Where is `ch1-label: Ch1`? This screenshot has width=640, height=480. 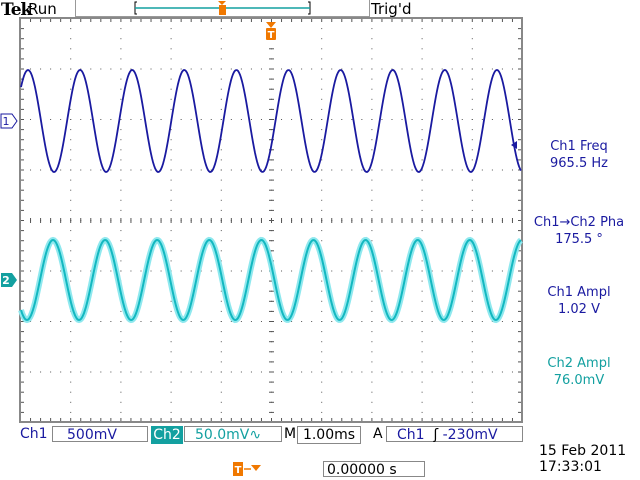 ch1-label: Ch1 is located at coordinates (34, 434).